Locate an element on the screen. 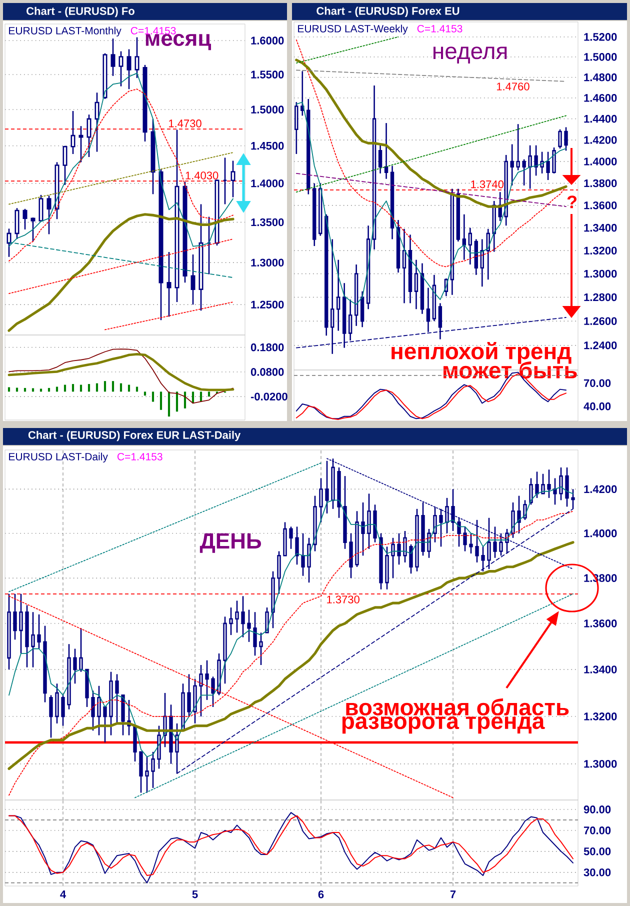  ref-line-label: 1.4030 is located at coordinates (202, 176).